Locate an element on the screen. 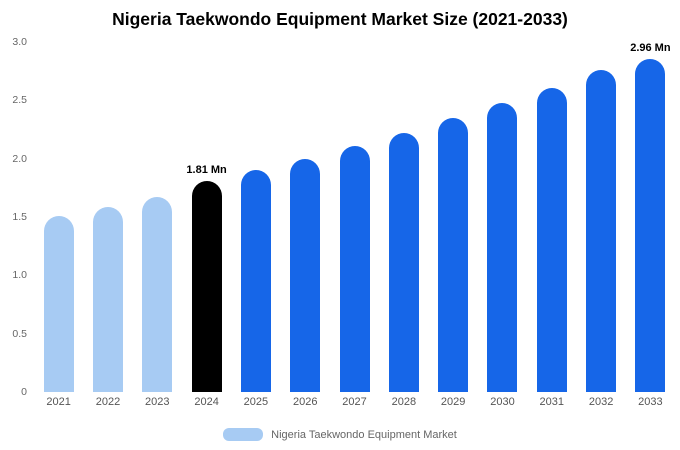  bar-cell-2030 is located at coordinates (502, 217).